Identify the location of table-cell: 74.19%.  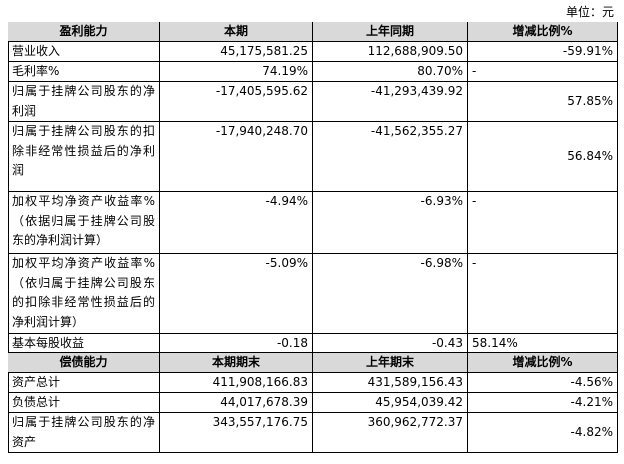
(236, 72).